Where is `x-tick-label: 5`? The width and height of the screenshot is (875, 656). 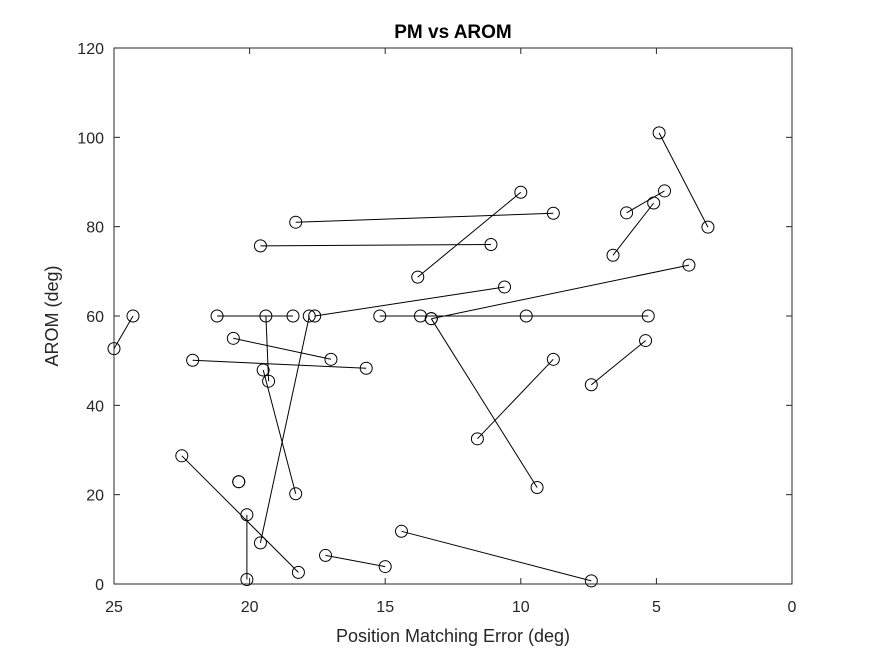
x-tick-label: 5 is located at coordinates (656, 607).